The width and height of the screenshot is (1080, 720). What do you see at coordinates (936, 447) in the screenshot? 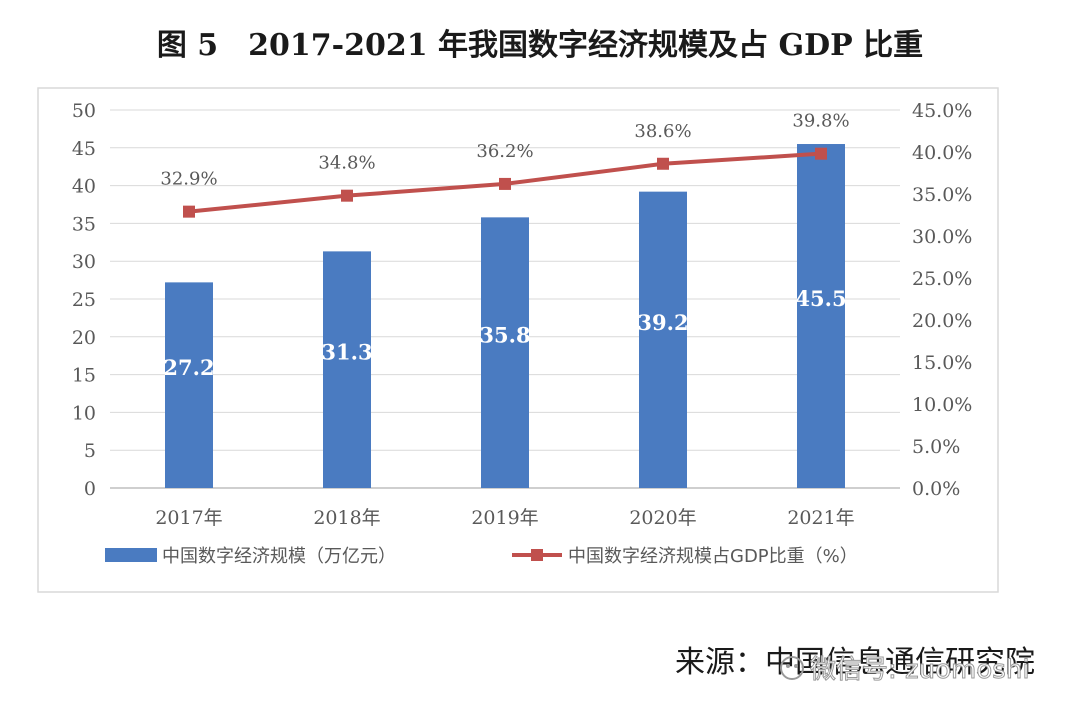
I see `right-tick-label: 5.0%` at bounding box center [936, 447].